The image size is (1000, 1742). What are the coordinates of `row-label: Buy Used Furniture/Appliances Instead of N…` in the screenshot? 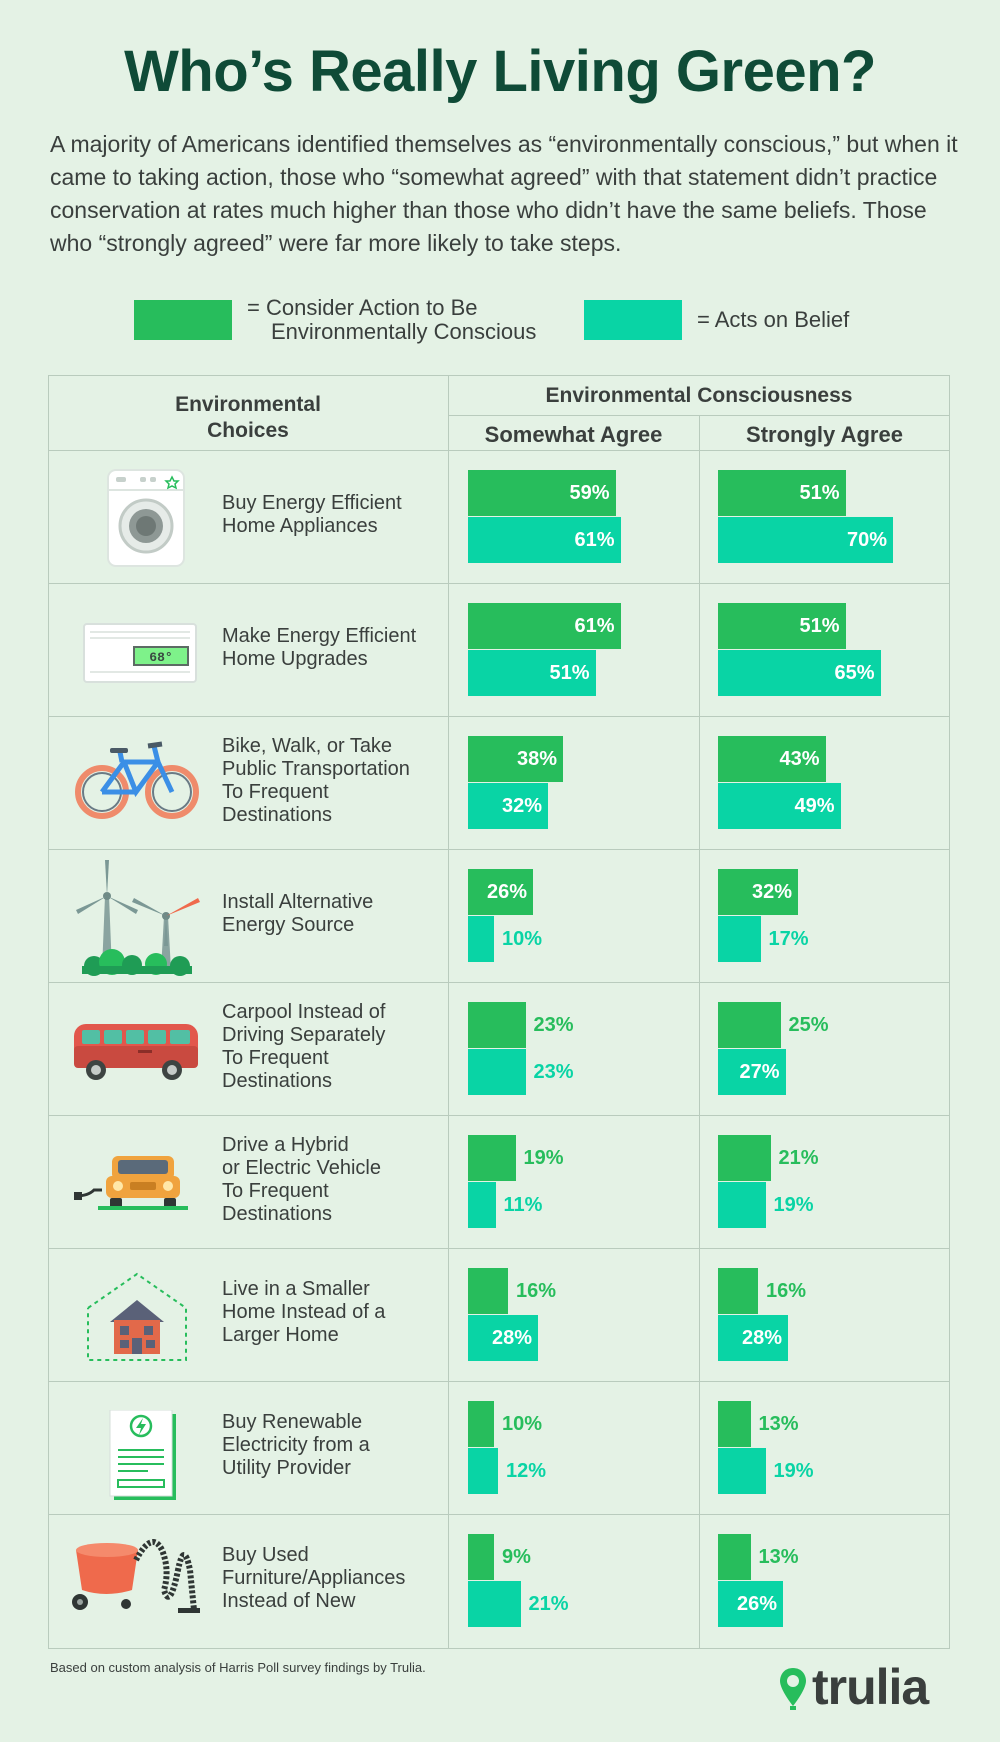 It's located at (327, 1578).